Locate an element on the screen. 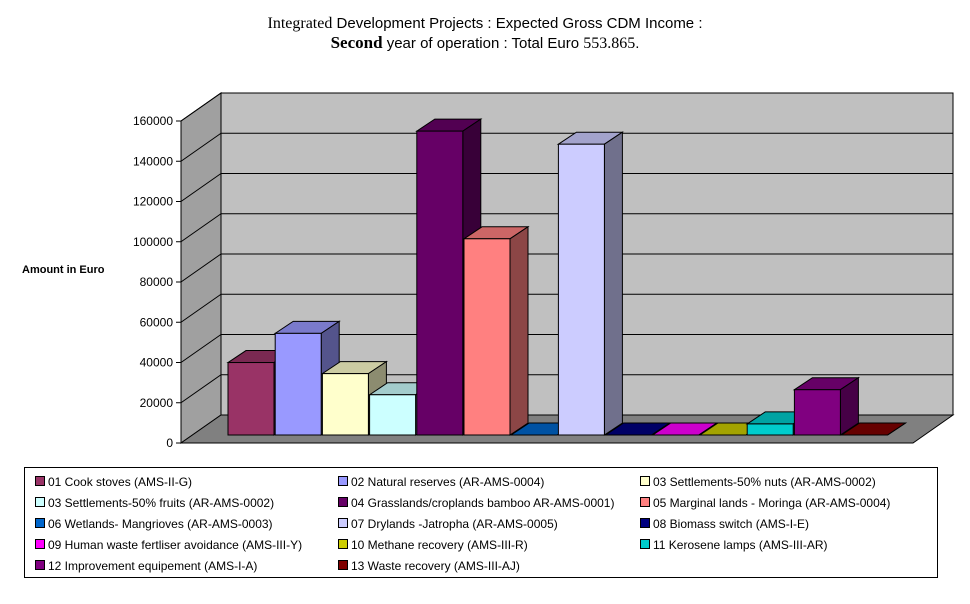  legend-entry: 11 Kerosene lamps (AMS-III-AR) is located at coordinates (734, 545).